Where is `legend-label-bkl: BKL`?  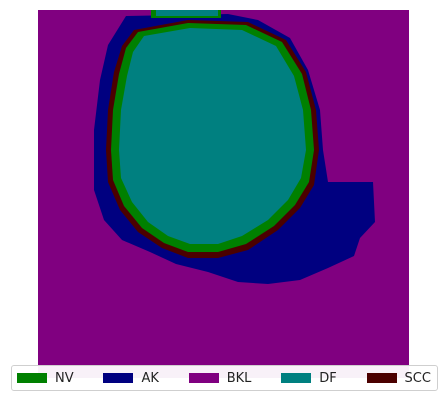
legend-label-bkl: BKL is located at coordinates (239, 378).